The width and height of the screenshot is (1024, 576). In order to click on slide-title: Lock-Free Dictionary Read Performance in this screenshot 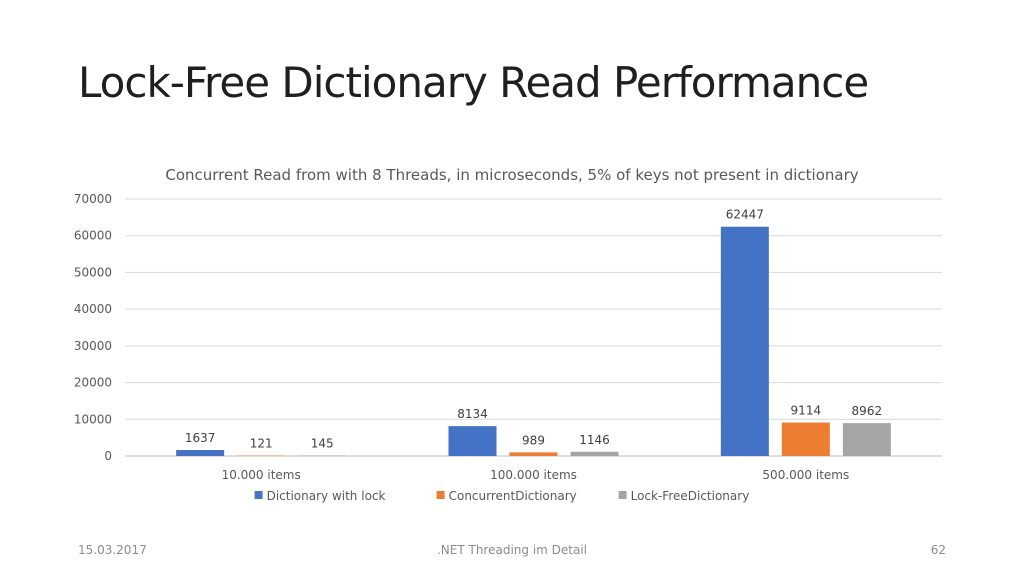, I will do `click(473, 82)`.